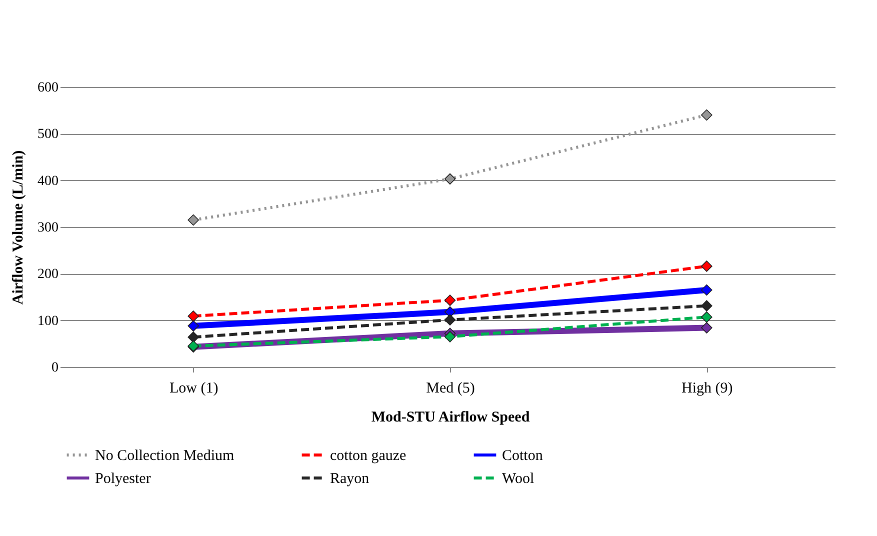 Image resolution: width=877 pixels, height=536 pixels. Describe the element at coordinates (55, 368) in the screenshot. I see `y-tick-label: 0` at that location.